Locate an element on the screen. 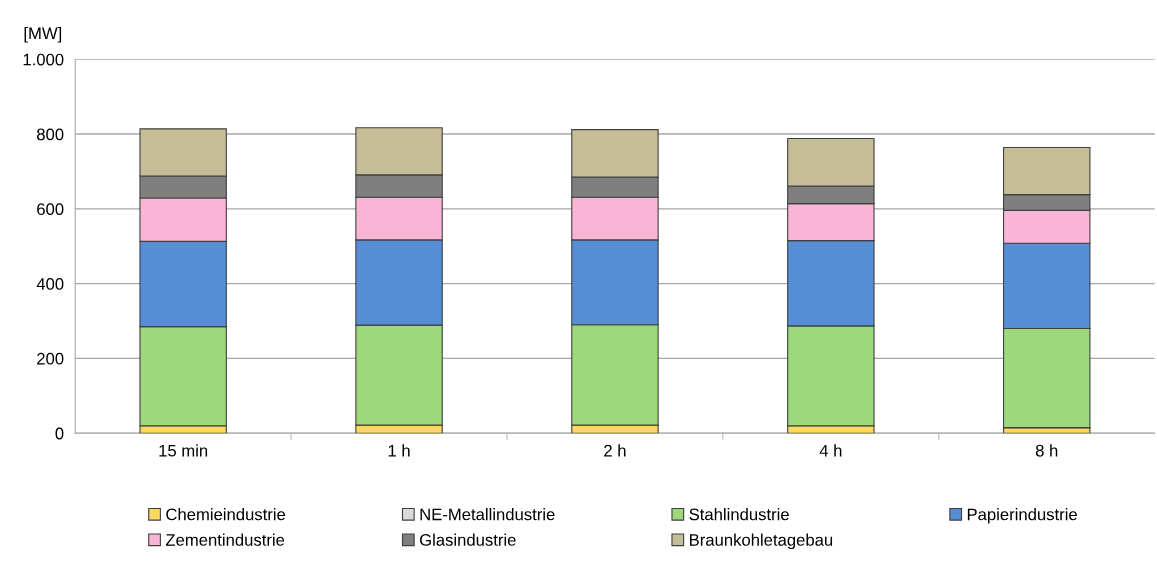  x-tick-label: 8 h is located at coordinates (1046, 450).